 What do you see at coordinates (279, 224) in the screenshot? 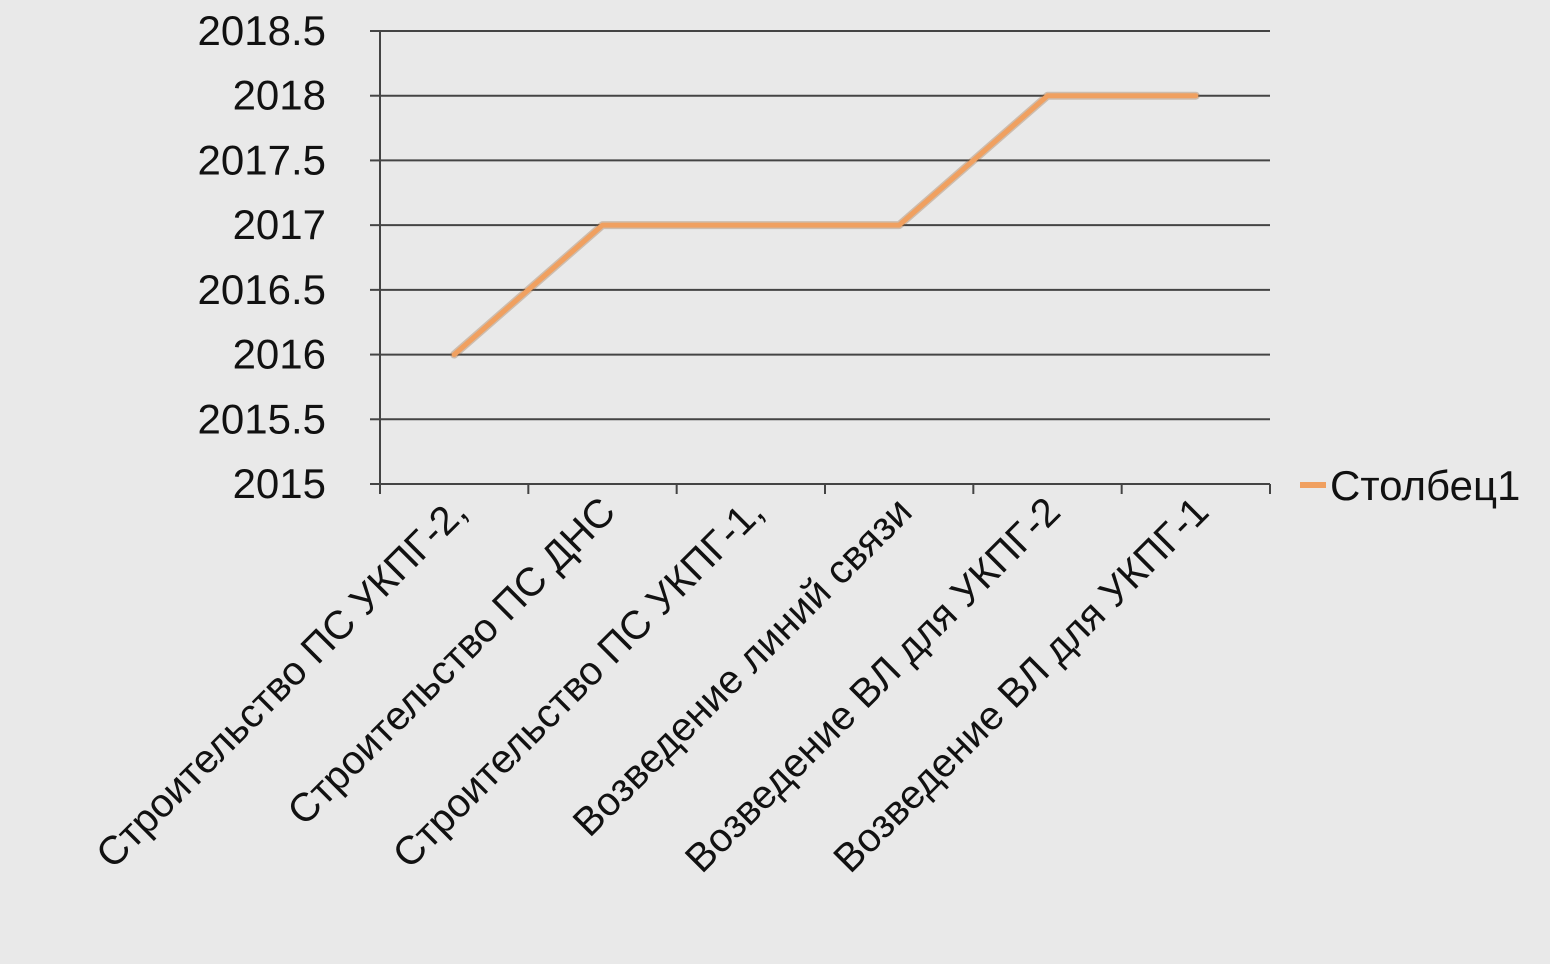
I see `y-tick-label: 2017` at bounding box center [279, 224].